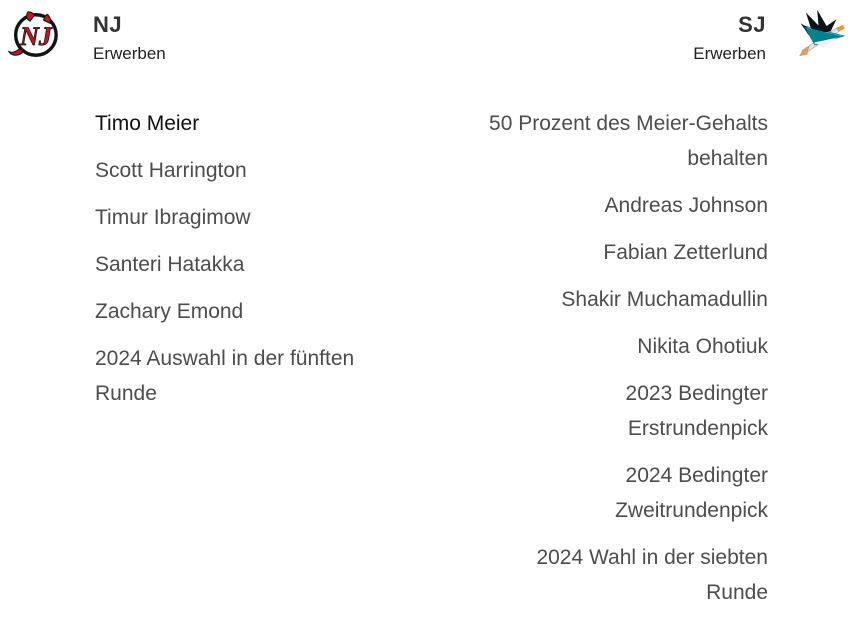  What do you see at coordinates (628, 141) in the screenshot?
I see `trade-item: 50 Prozent des Meier-Gehalts behalten` at bounding box center [628, 141].